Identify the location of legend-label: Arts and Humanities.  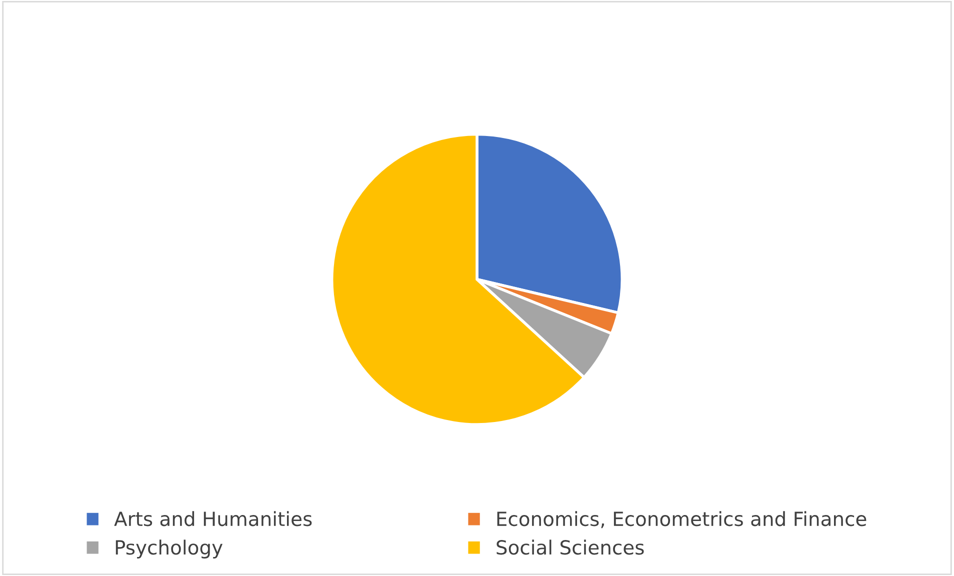
(213, 518).